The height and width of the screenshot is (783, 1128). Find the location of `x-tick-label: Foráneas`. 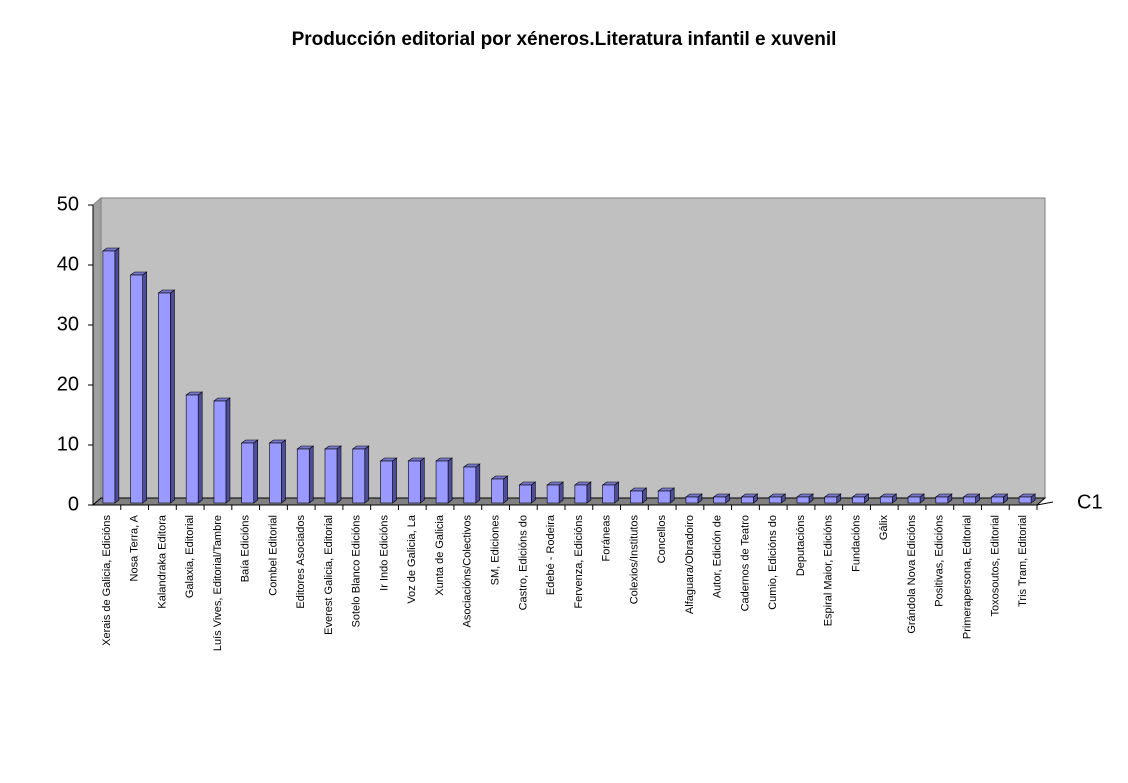

x-tick-label: Foráneas is located at coordinates (607, 538).